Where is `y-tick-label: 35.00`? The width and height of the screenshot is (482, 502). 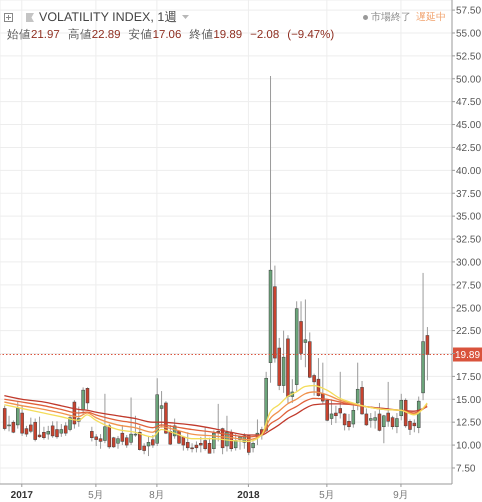
y-tick-label: 35.00 is located at coordinates (469, 217).